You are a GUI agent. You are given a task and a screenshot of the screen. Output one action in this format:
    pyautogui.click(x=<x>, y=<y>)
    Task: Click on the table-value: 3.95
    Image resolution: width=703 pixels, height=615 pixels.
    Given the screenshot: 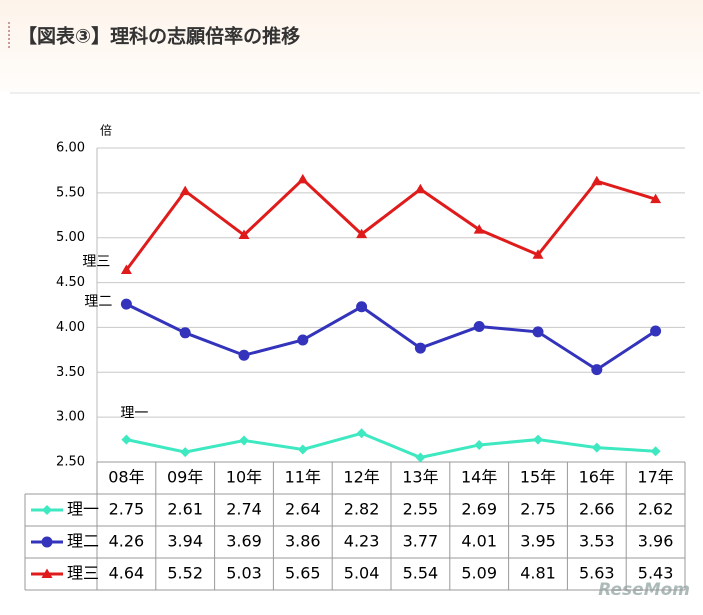 What is the action you would take?
    pyautogui.click(x=538, y=541)
    